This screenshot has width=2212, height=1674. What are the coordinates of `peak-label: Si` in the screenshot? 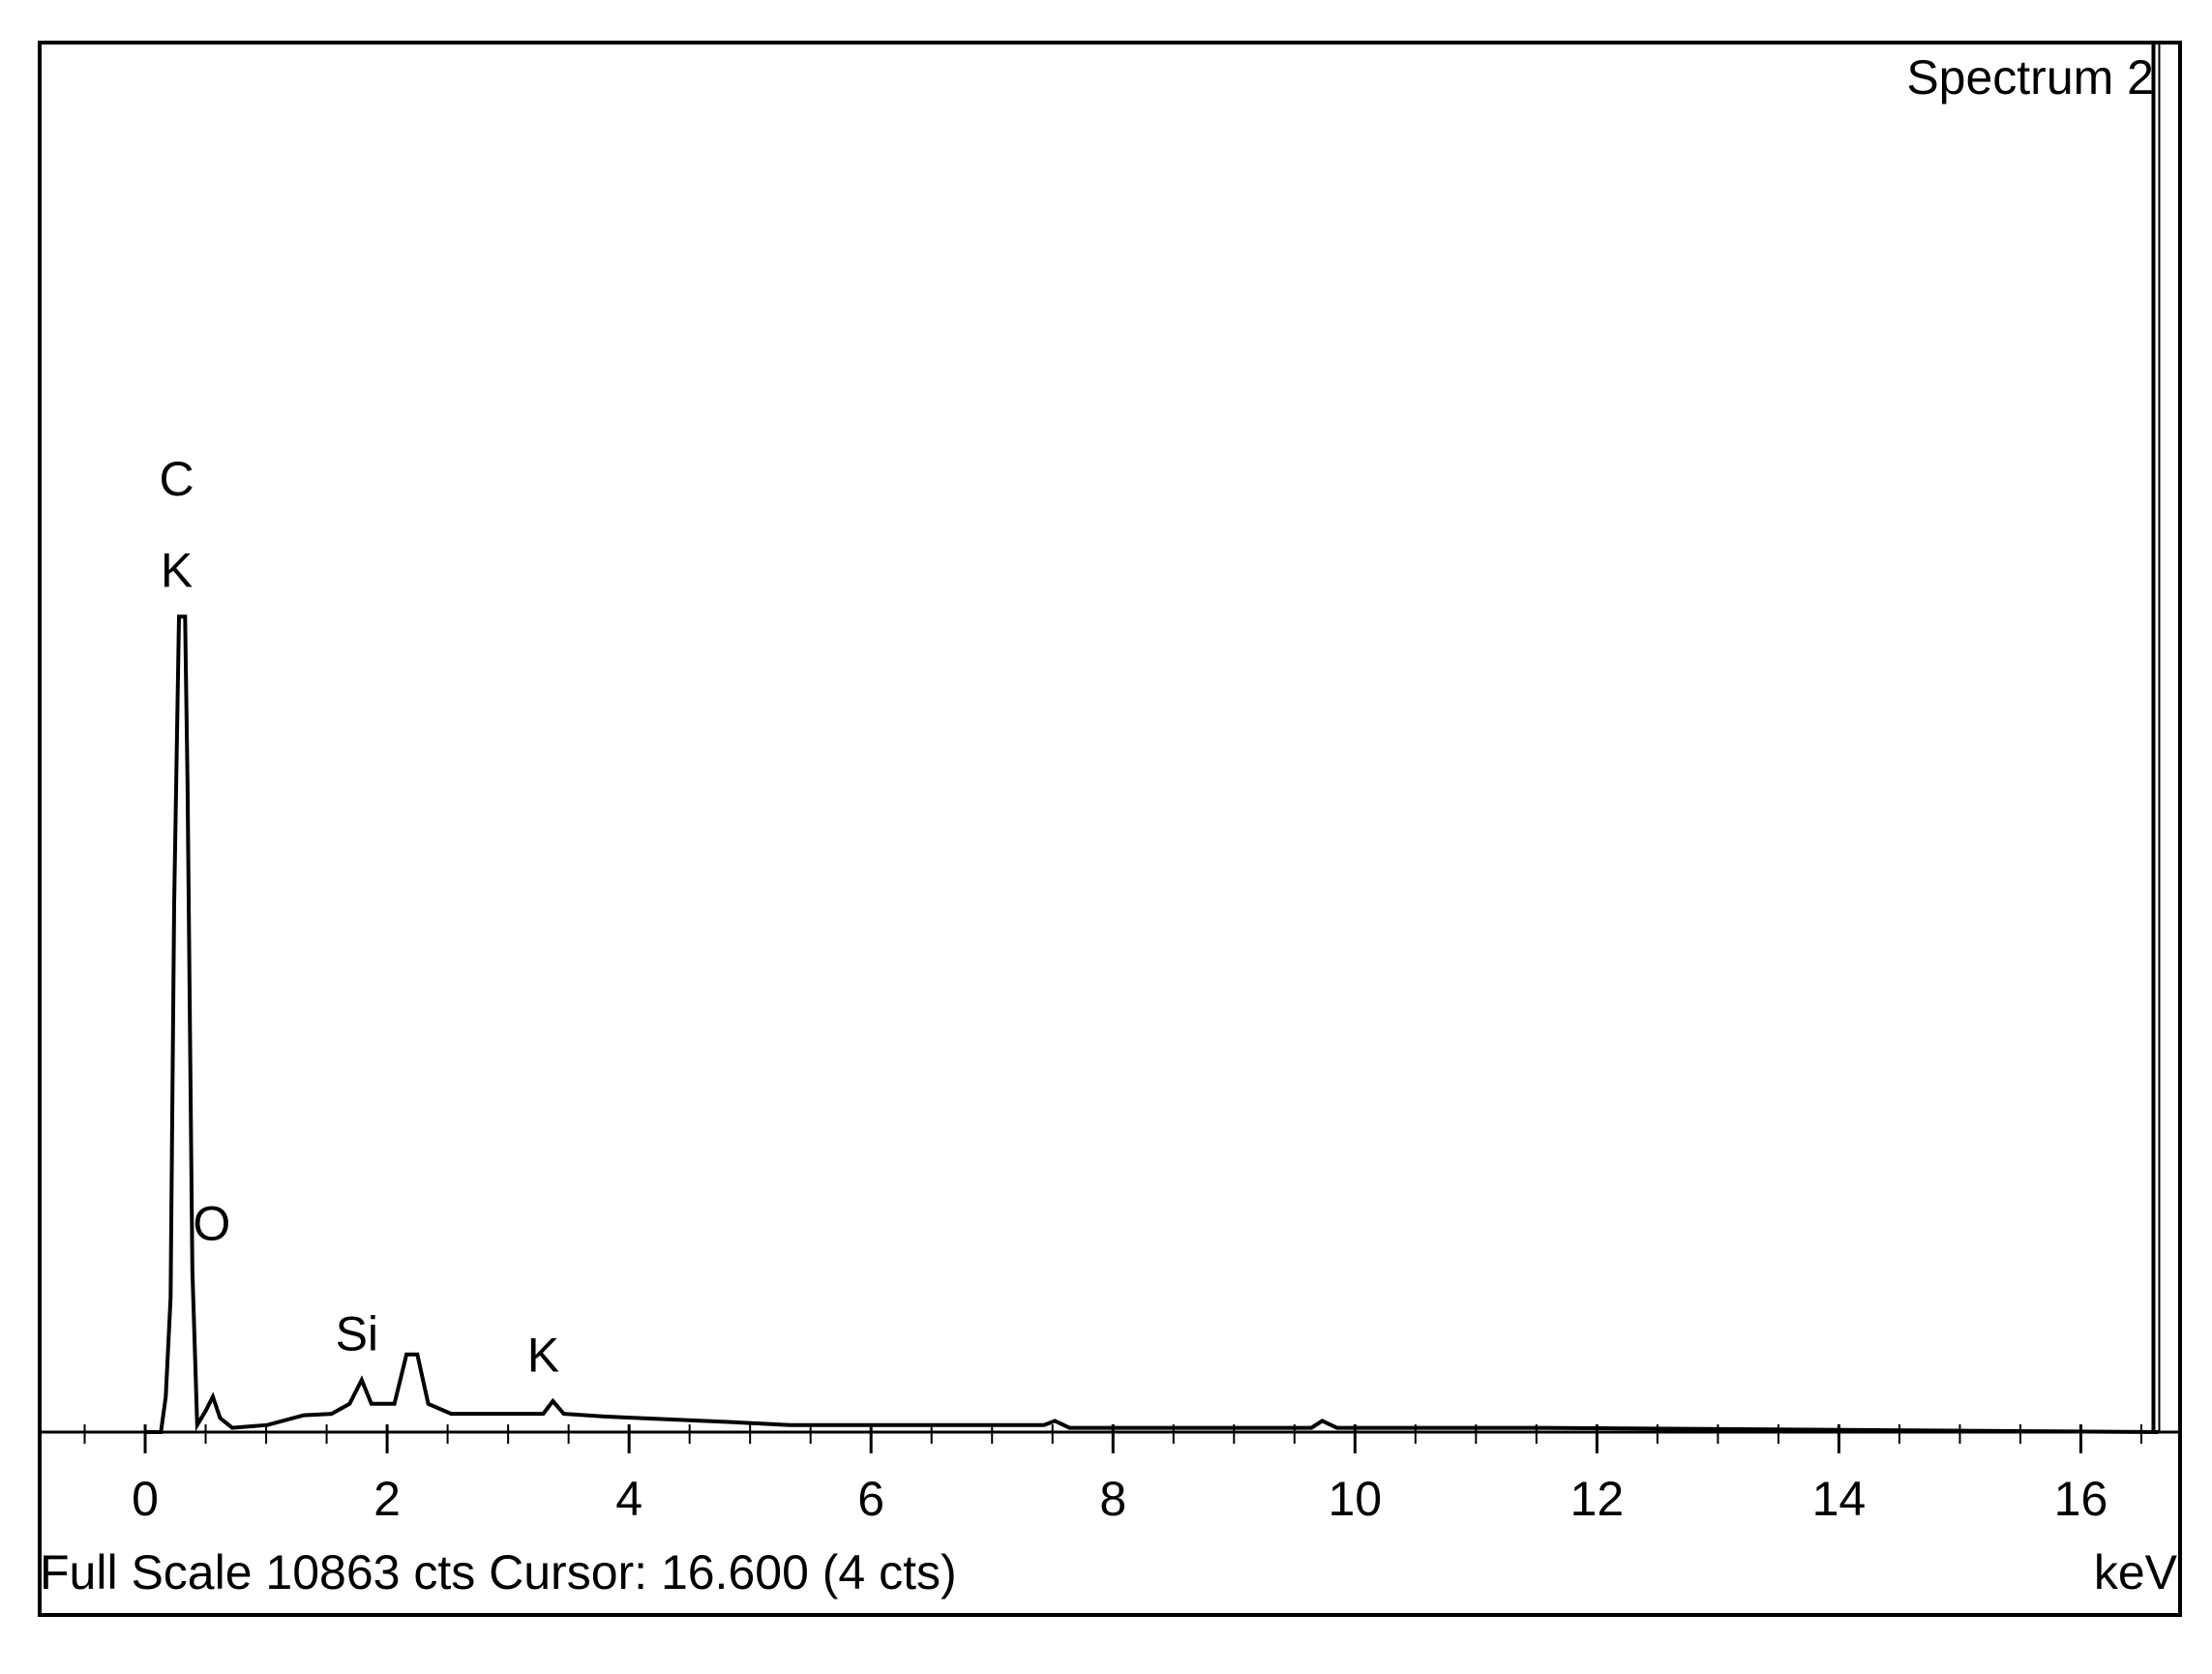 It's located at (357, 1334).